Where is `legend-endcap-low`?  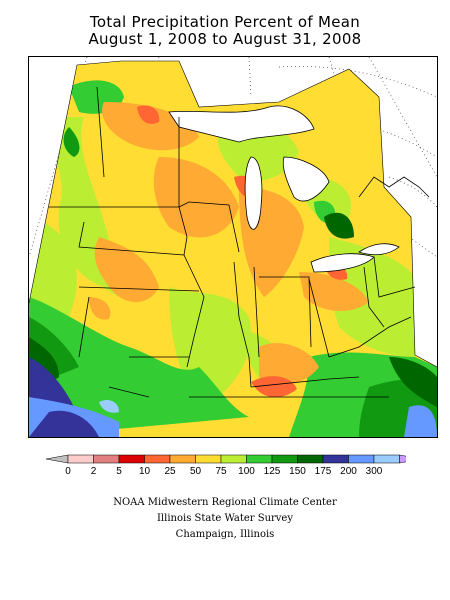 legend-endcap-low is located at coordinates (57, 459).